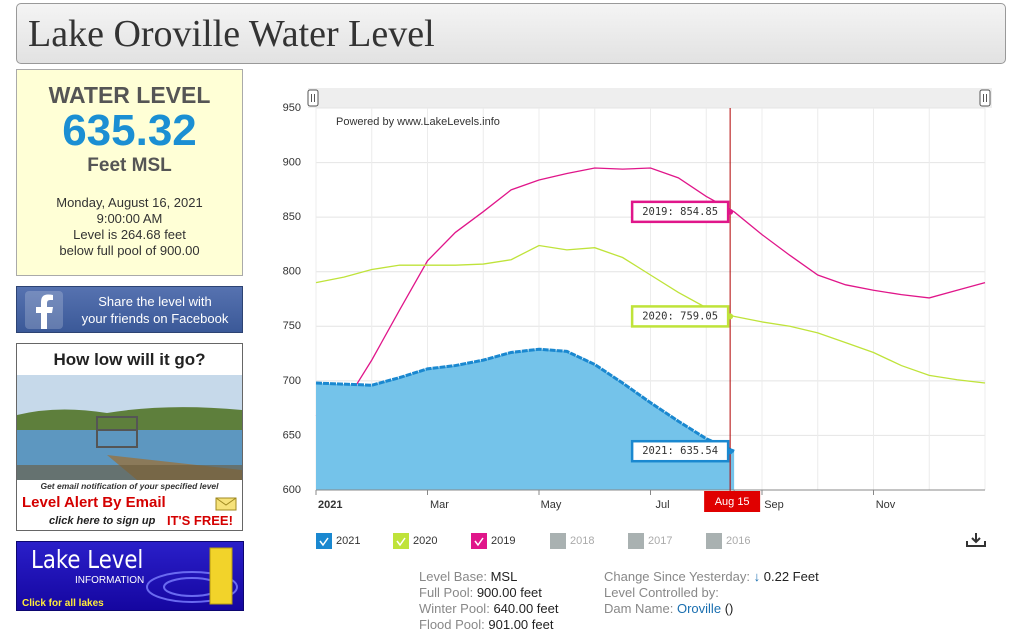 The height and width of the screenshot is (640, 1022). What do you see at coordinates (511, 33) in the screenshot?
I see `header: Lake Oroville Water Level` at bounding box center [511, 33].